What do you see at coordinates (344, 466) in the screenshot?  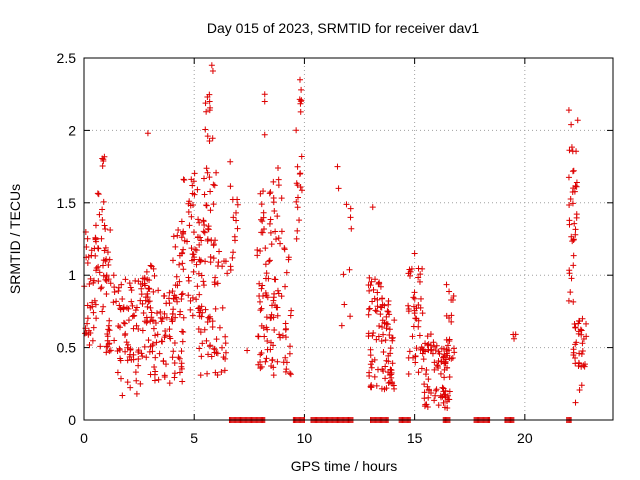 I see `x-axis-label: GPS time / hours` at bounding box center [344, 466].